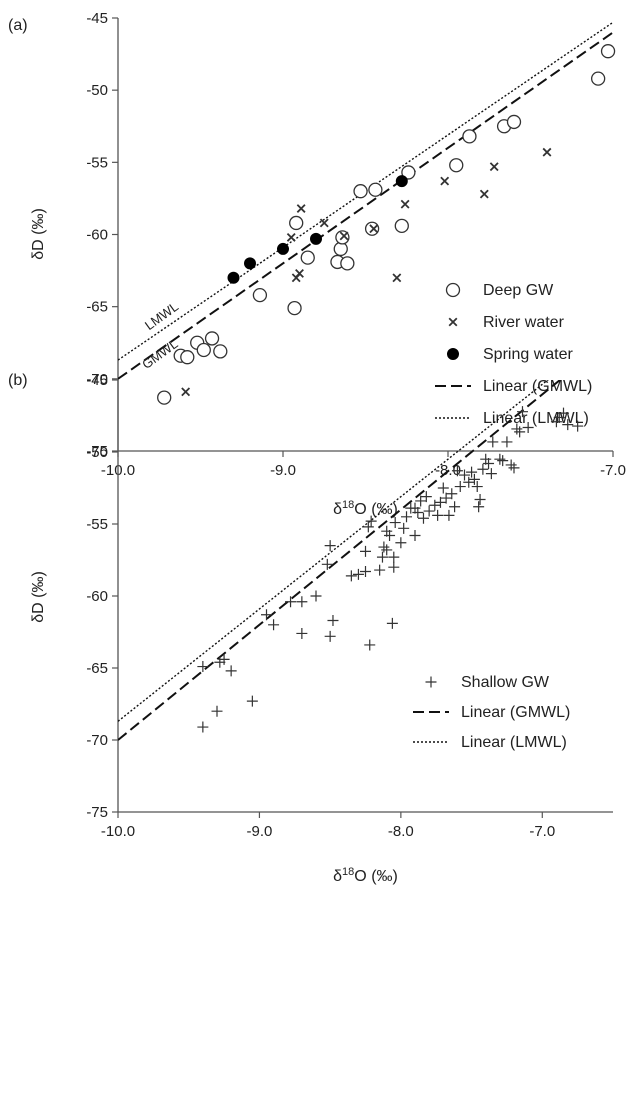 Image resolution: width=636 pixels, height=1095 pixels. I want to click on x-axis-label-base: δ, so click(337, 876).